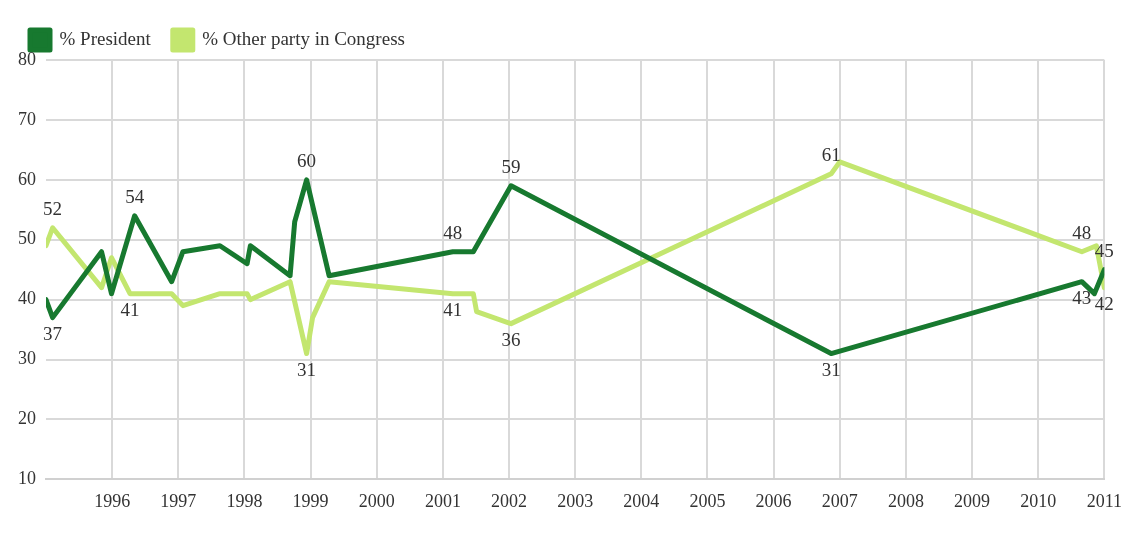 The width and height of the screenshot is (1142, 533). I want to click on y-tick-label: 30, so click(27, 358).